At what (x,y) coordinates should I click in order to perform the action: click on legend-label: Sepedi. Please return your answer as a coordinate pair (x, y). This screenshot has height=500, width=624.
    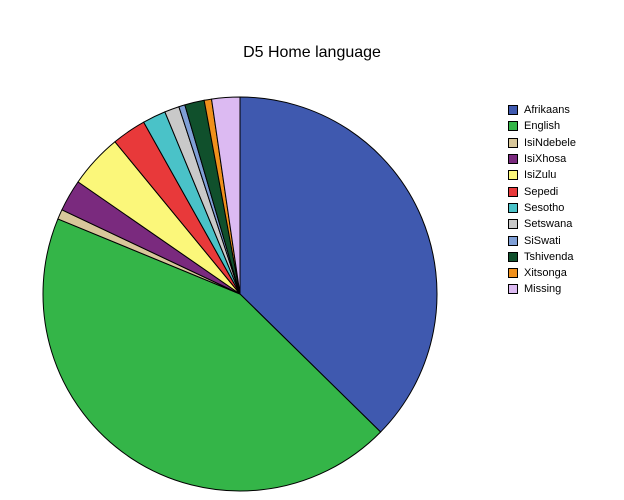
    Looking at the image, I should click on (541, 191).